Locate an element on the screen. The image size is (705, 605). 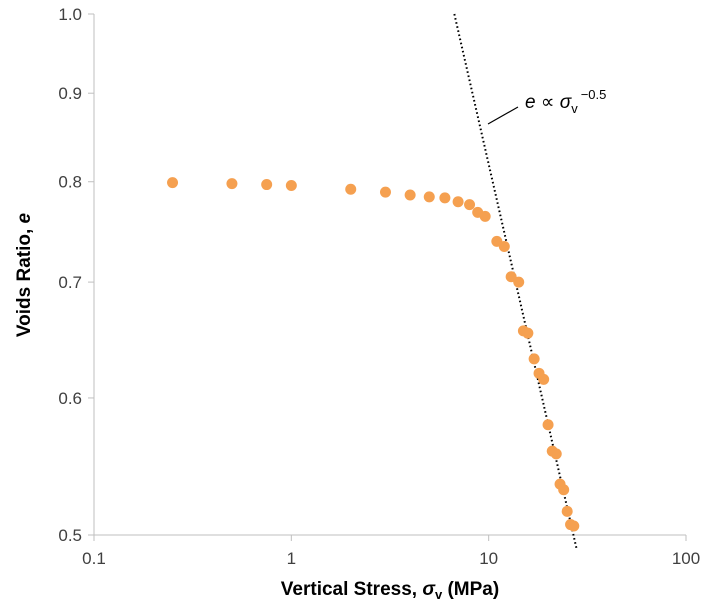
y-tick-label: 0.8 is located at coordinates (70, 182).